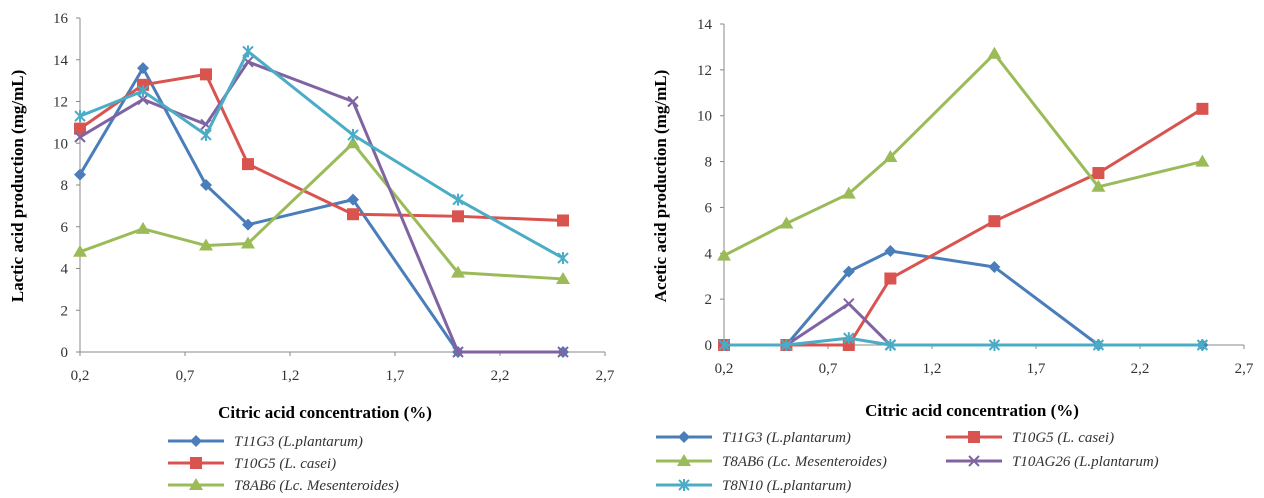  What do you see at coordinates (849, 304) in the screenshot?
I see `right-point-t10ag26` at bounding box center [849, 304].